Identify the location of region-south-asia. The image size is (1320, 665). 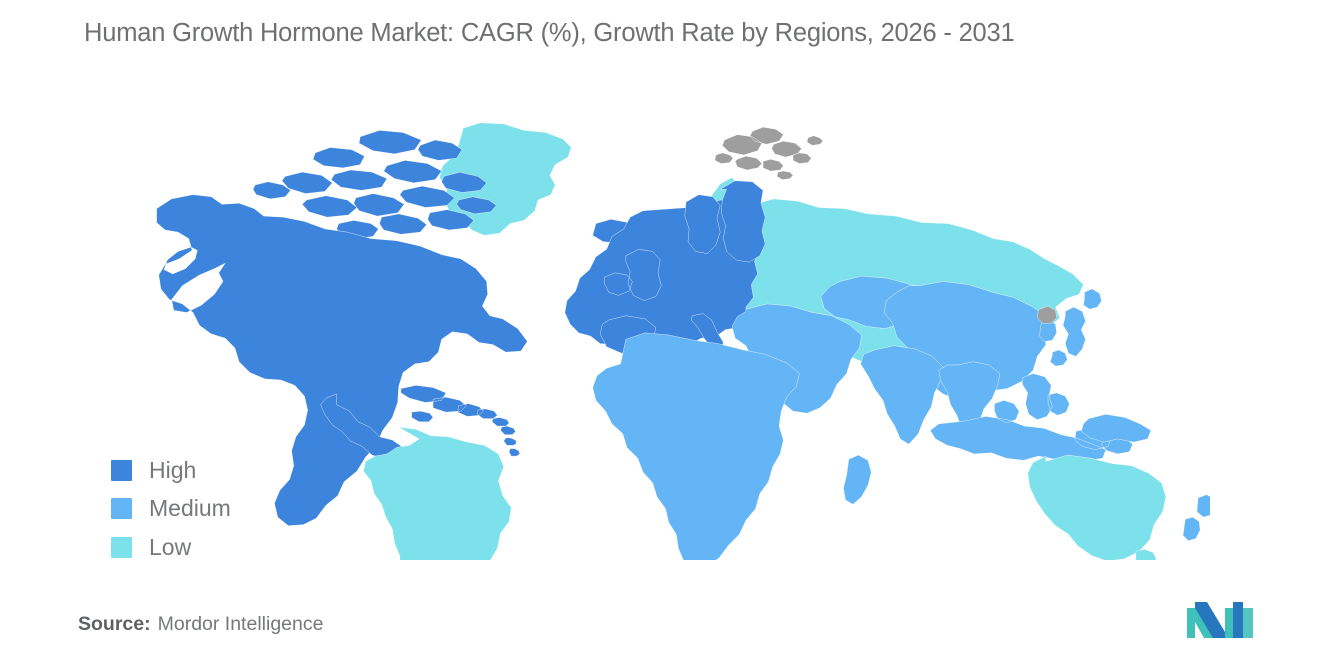
(902, 395).